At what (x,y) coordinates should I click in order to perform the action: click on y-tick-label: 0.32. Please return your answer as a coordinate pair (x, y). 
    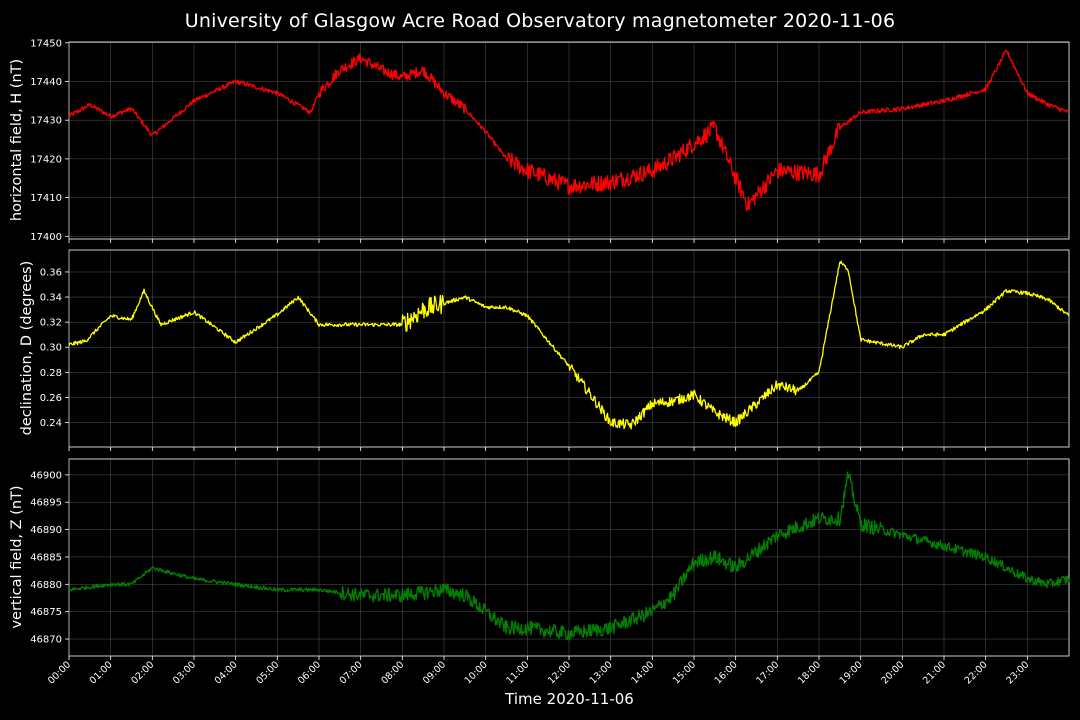
    Looking at the image, I should click on (51, 323).